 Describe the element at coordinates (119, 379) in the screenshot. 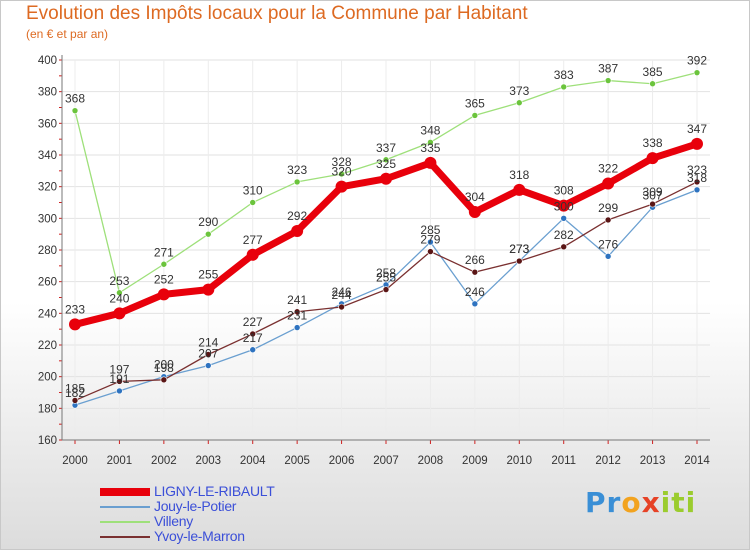

I see `data-label: 191` at that location.